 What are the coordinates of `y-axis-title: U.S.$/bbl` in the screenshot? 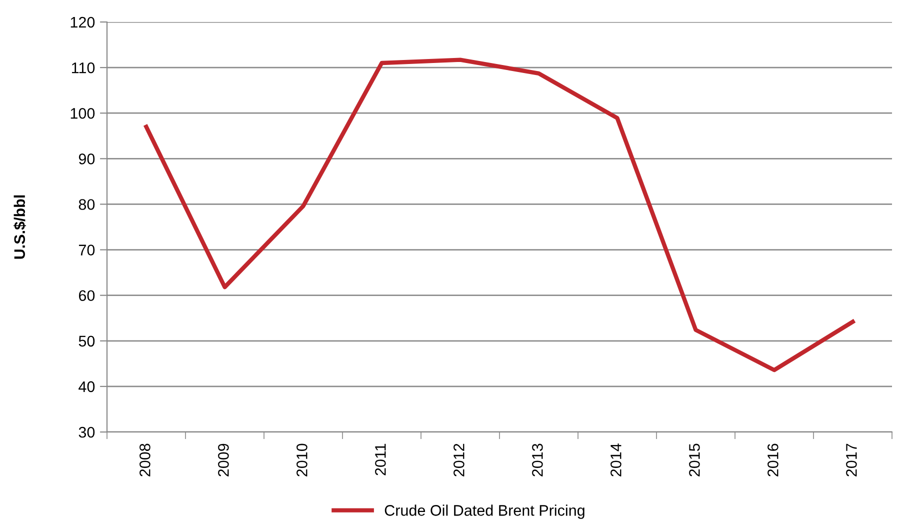 It's located at (20, 227).